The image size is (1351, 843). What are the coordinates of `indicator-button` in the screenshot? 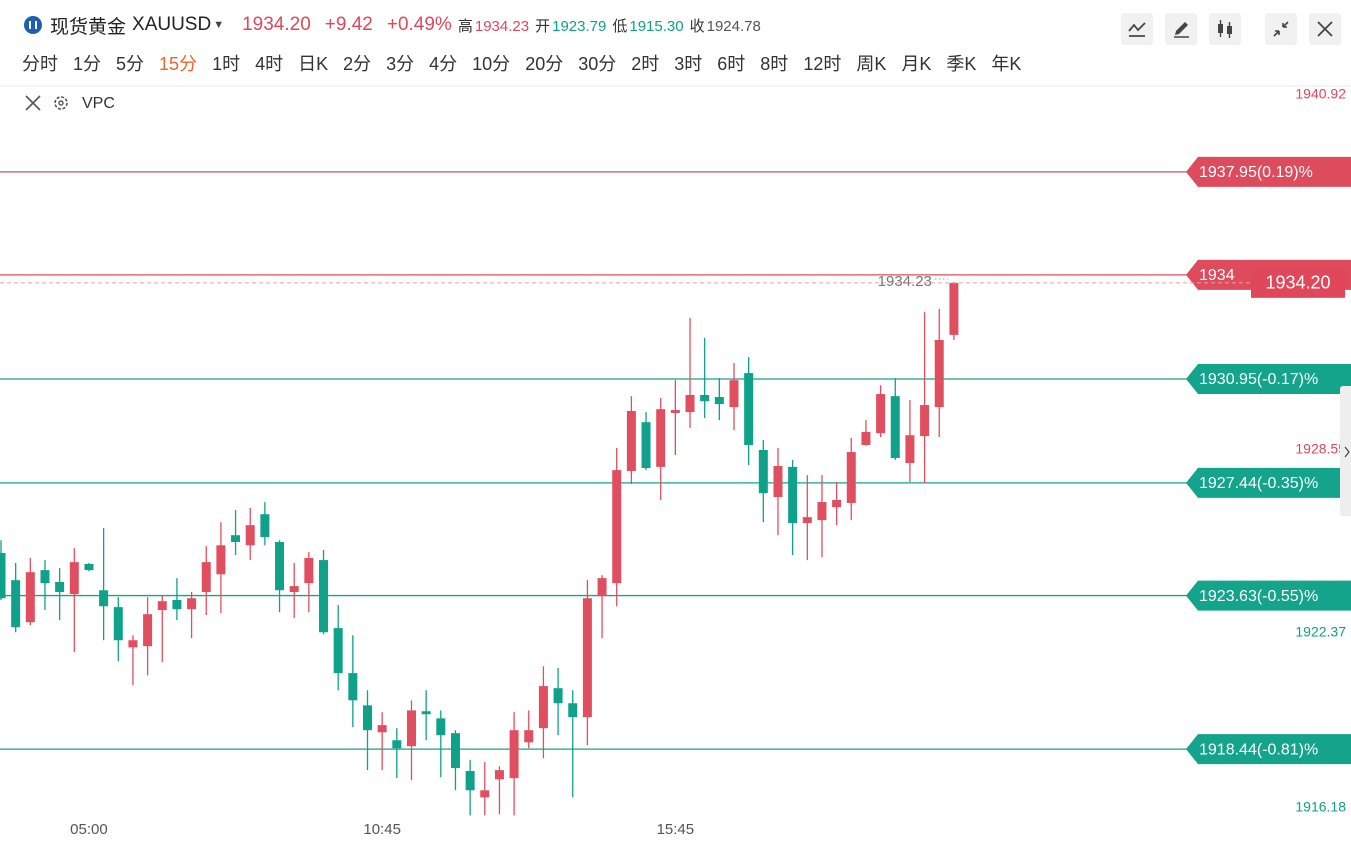 It's located at (1137, 29).